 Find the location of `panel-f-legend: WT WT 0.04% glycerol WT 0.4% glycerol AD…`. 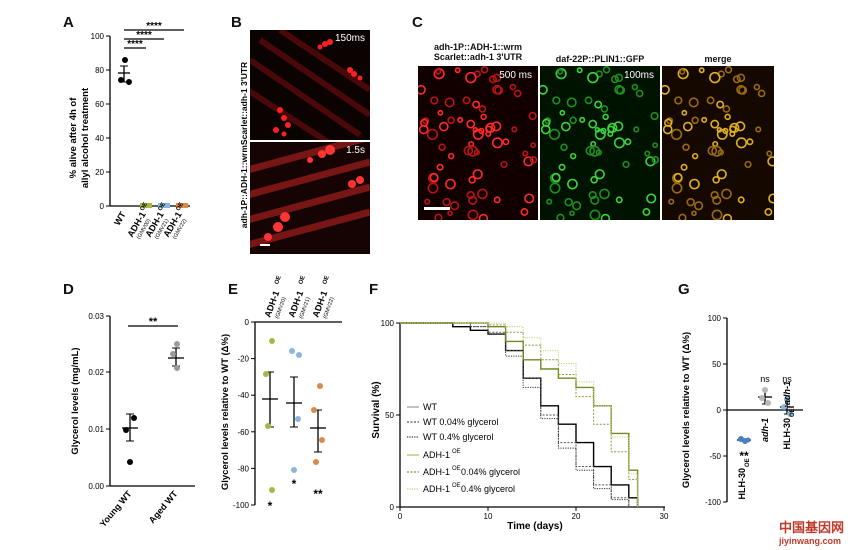

panel-f-legend: WT WT 0.04% glycerol WT 0.4% glycerol AD… is located at coordinates (463, 448).